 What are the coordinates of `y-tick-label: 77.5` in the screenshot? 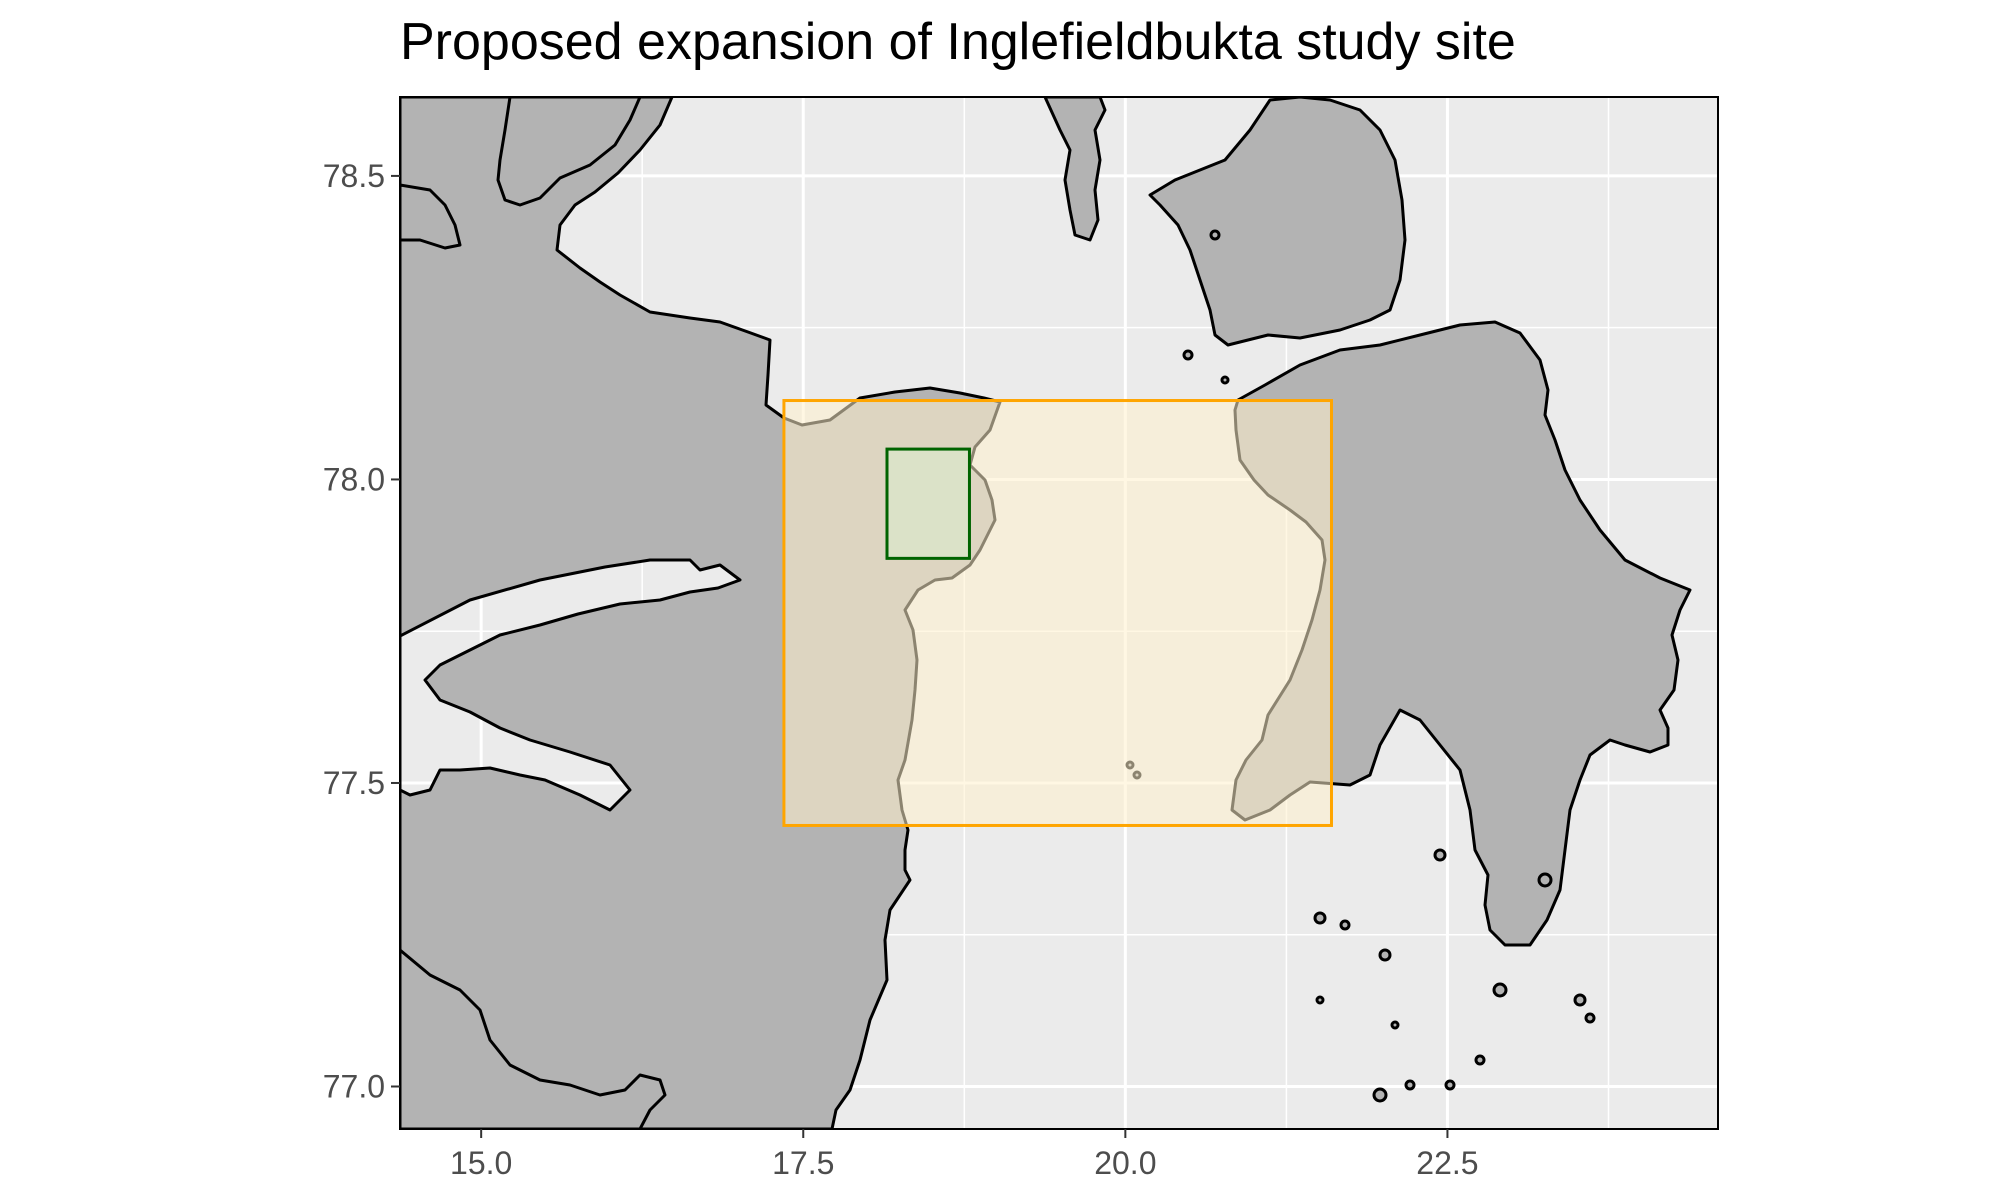 It's located at (354, 783).